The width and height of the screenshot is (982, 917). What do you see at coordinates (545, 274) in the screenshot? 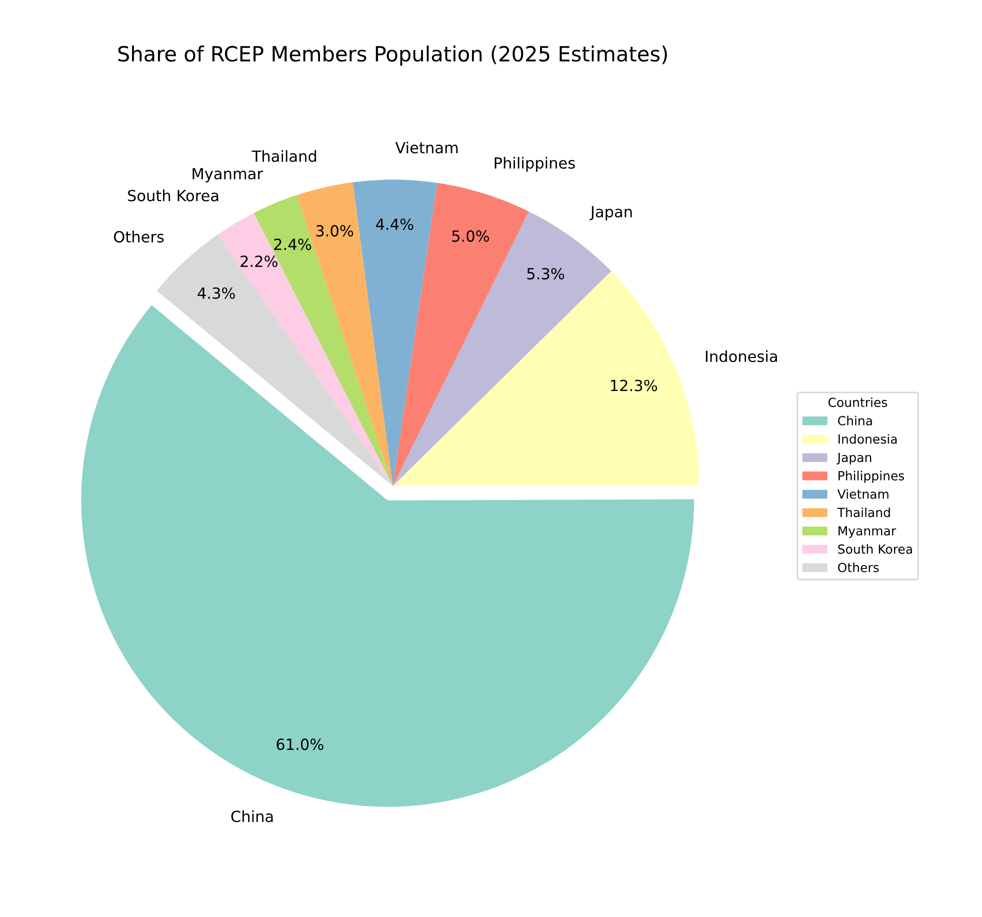
I see `data-label: 5.3%` at bounding box center [545, 274].